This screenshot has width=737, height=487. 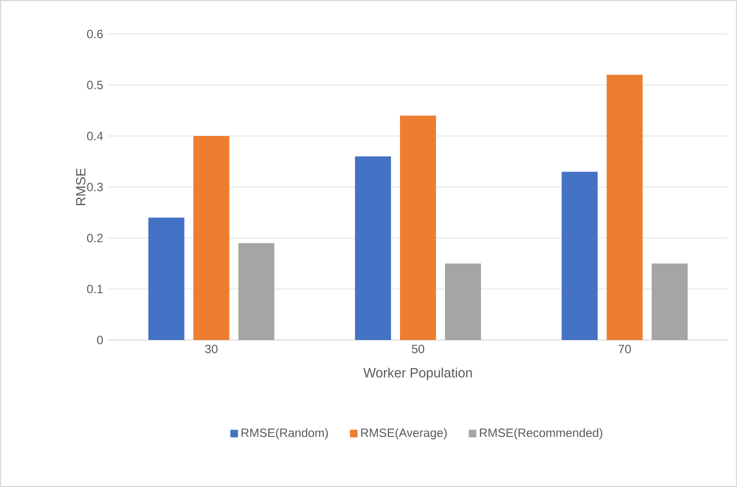 What do you see at coordinates (418, 349) in the screenshot?
I see `x-tick-label: 50` at bounding box center [418, 349].